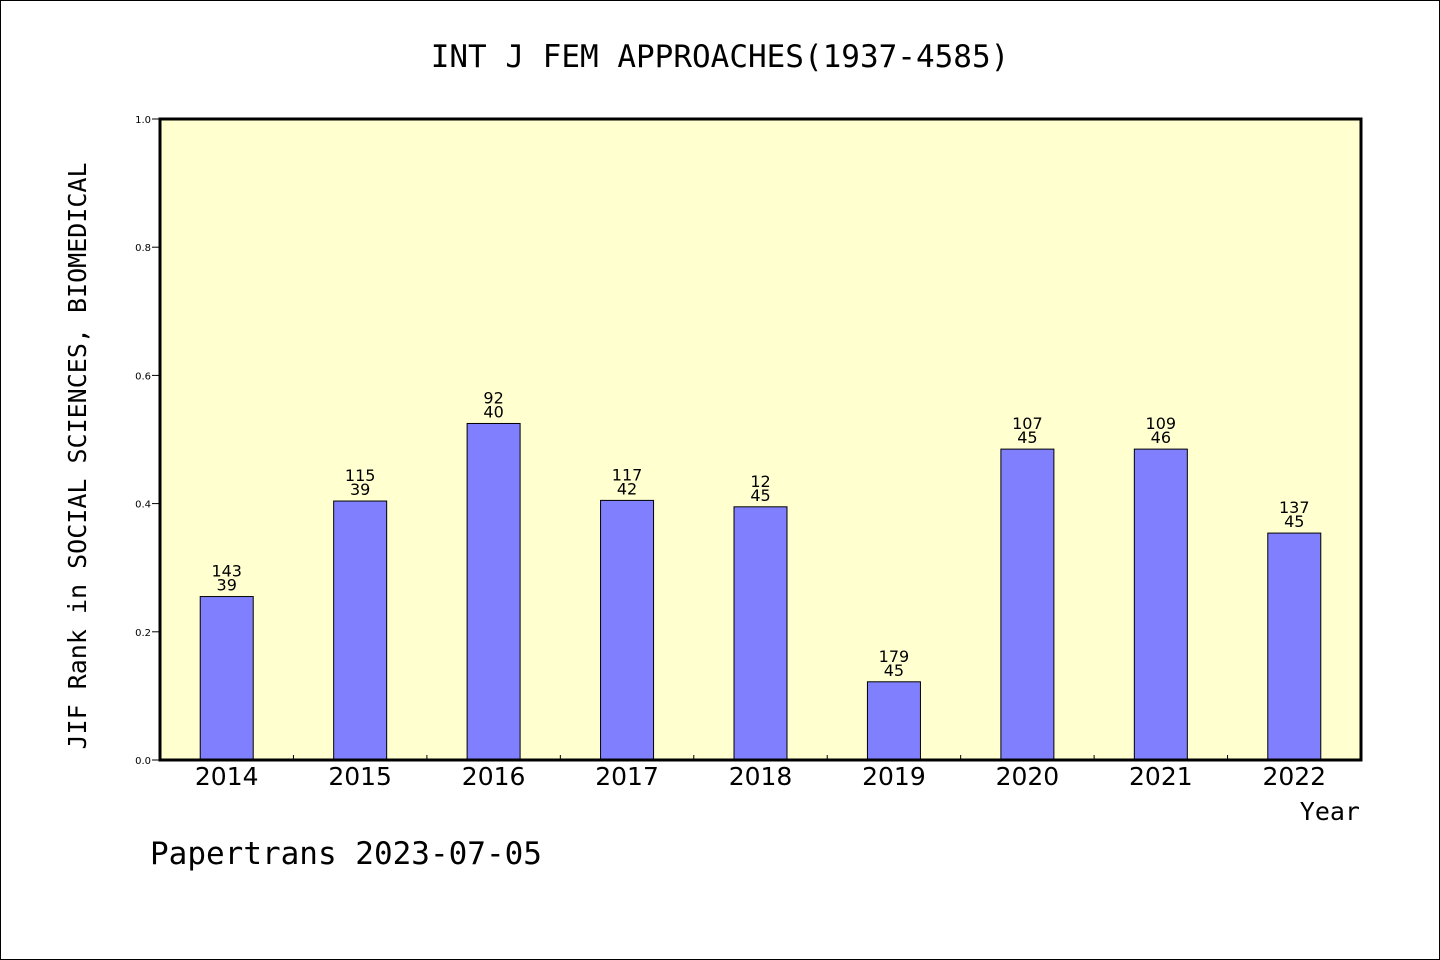 This screenshot has height=960, width=1440. What do you see at coordinates (143, 120) in the screenshot?
I see `y-tick-label: 1.0` at bounding box center [143, 120].